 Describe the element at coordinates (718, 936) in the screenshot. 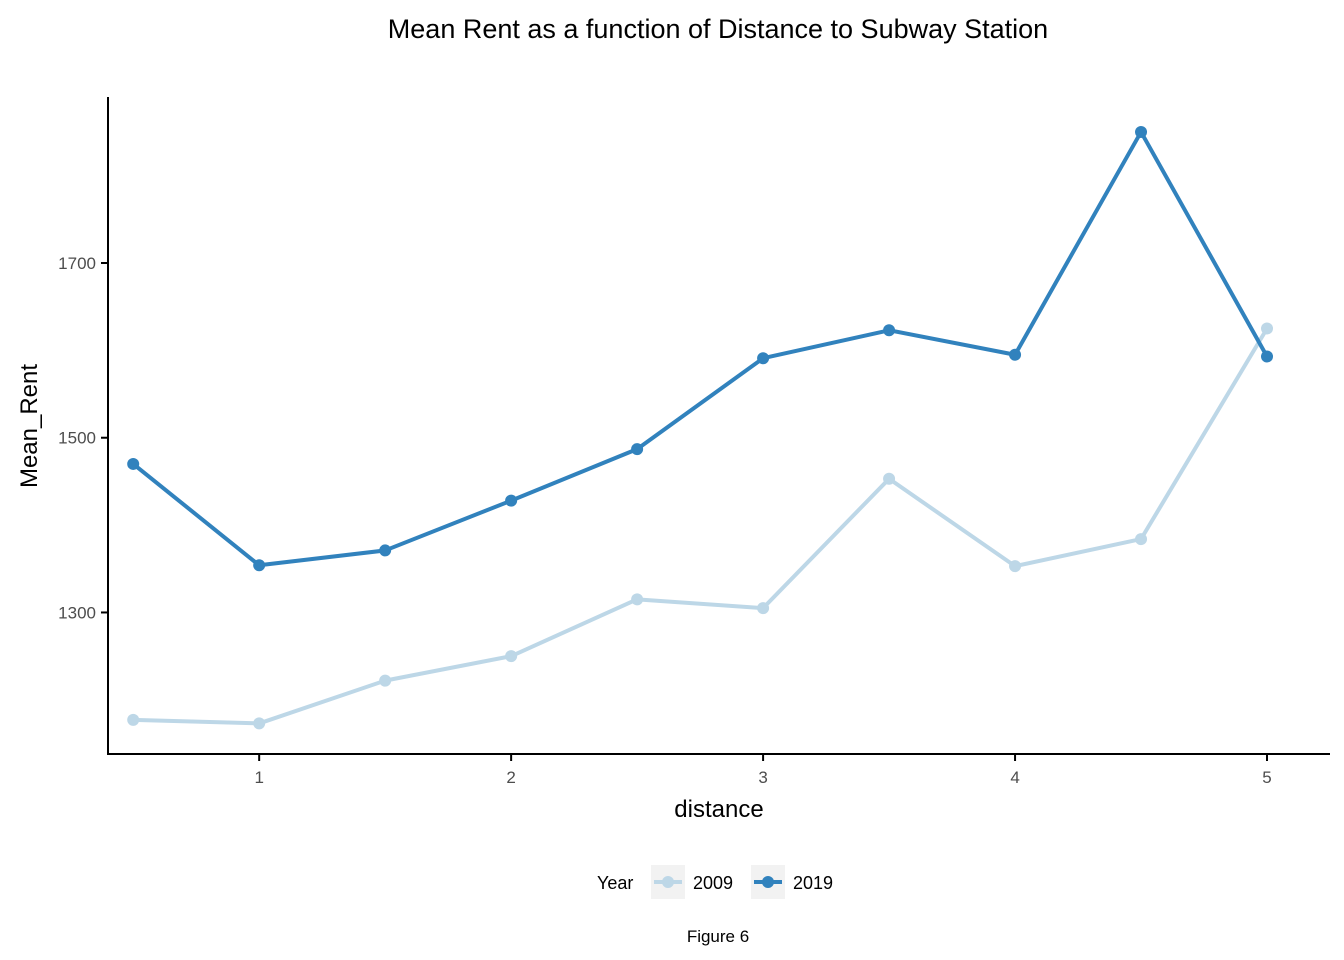

I see `figure-caption: Figure 6` at that location.